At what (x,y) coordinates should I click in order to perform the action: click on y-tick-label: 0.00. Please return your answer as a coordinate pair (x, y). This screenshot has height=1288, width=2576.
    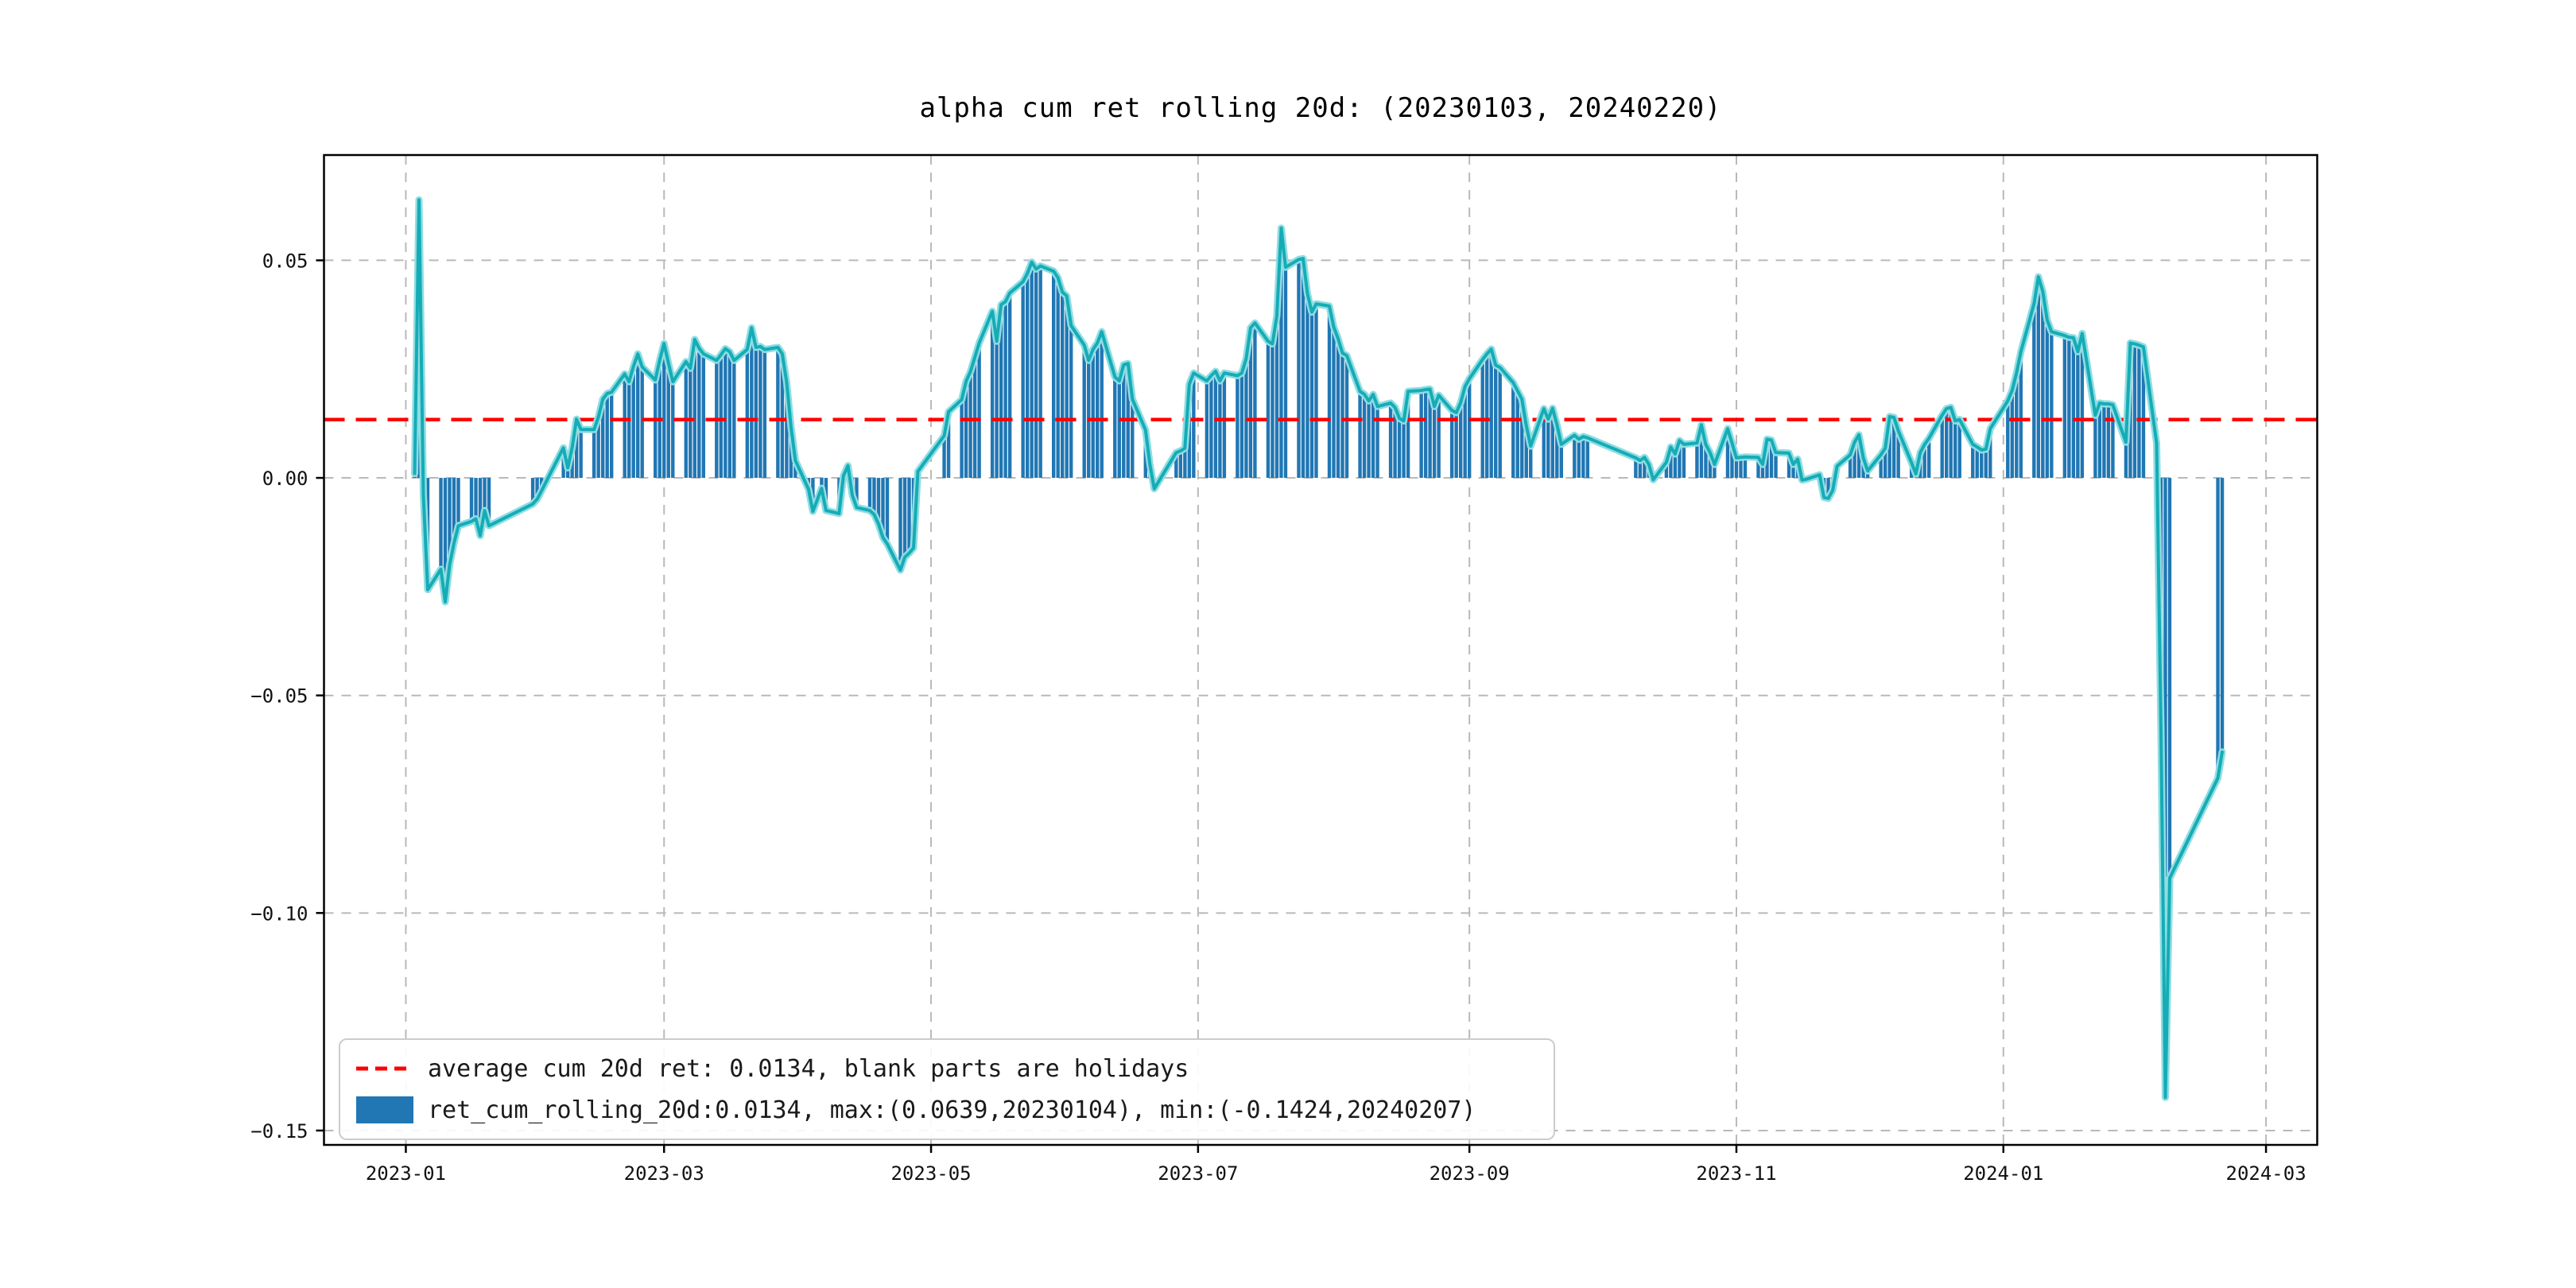
    Looking at the image, I should click on (285, 479).